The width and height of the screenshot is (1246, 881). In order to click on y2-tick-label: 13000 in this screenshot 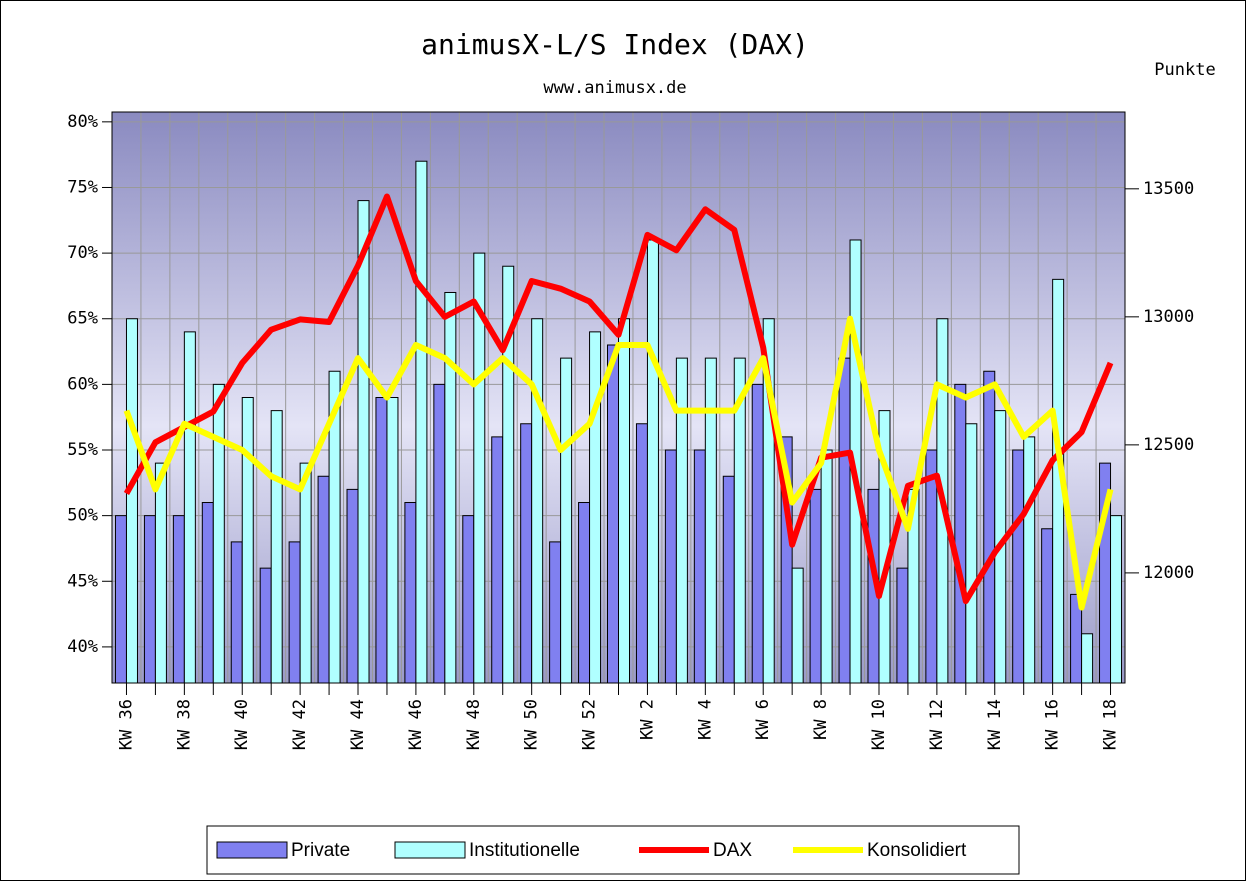, I will do `click(1168, 317)`.